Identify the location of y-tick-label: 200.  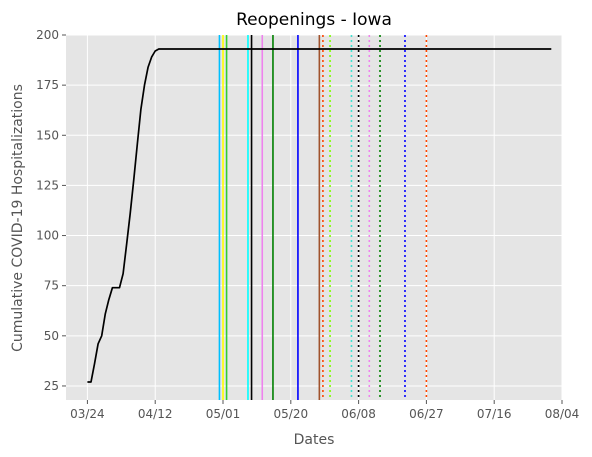
(47, 35).